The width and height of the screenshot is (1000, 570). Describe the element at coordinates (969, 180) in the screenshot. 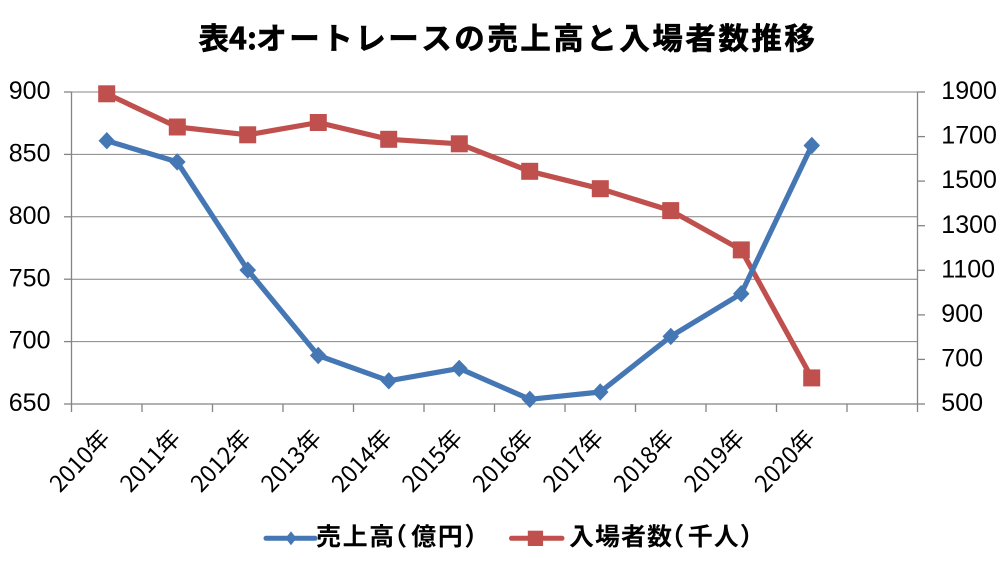

I see `svg-text: 1500` at that location.